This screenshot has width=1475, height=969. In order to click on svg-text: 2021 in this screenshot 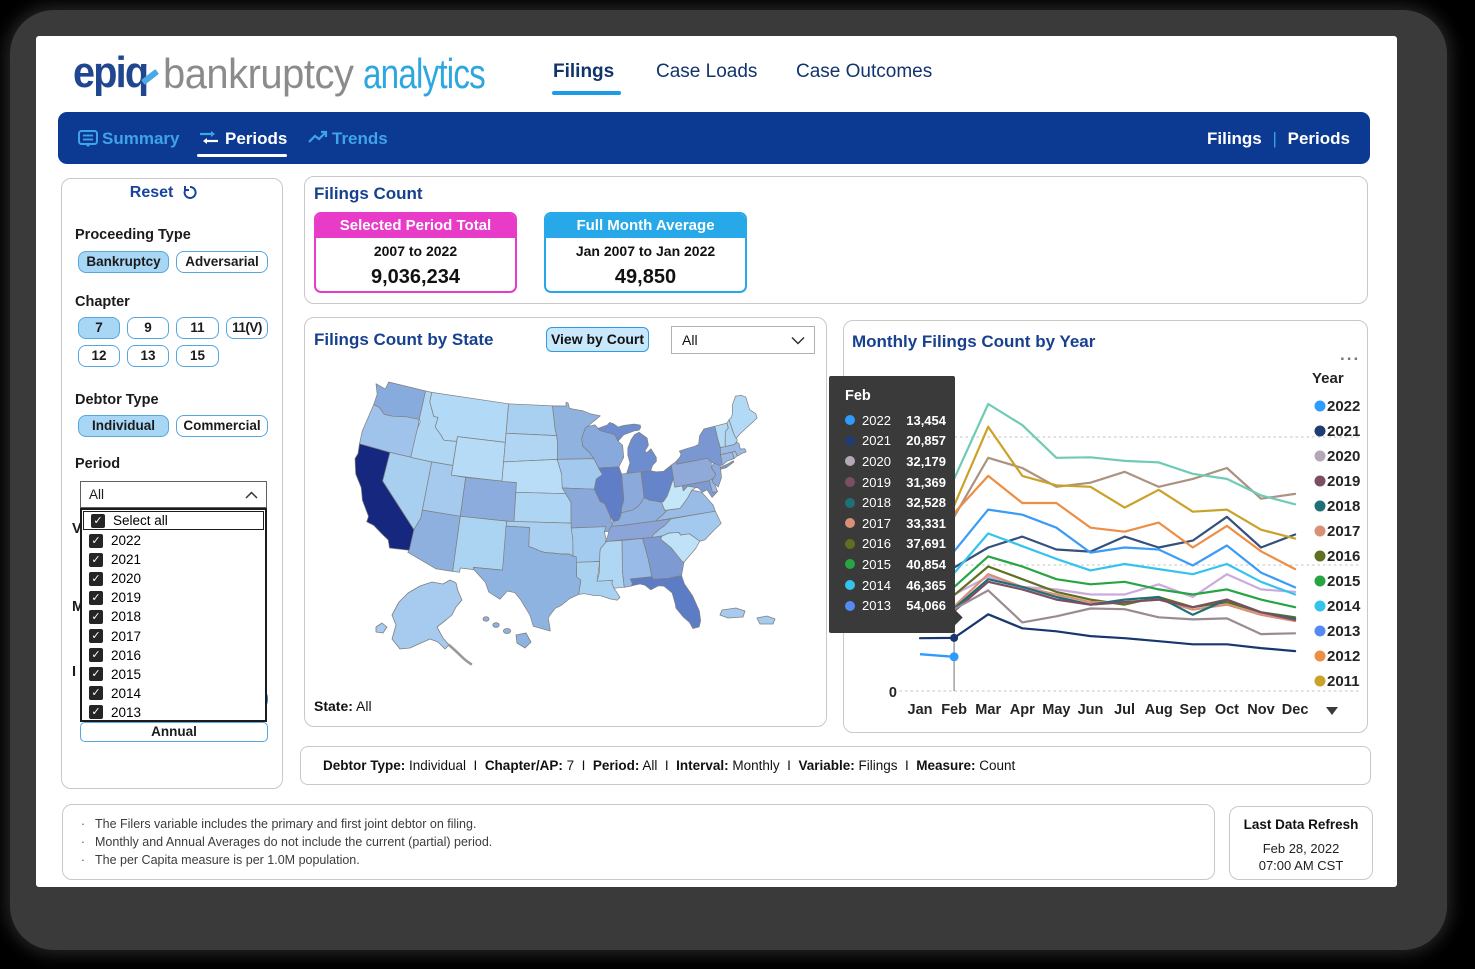, I will do `click(1343, 431)`.